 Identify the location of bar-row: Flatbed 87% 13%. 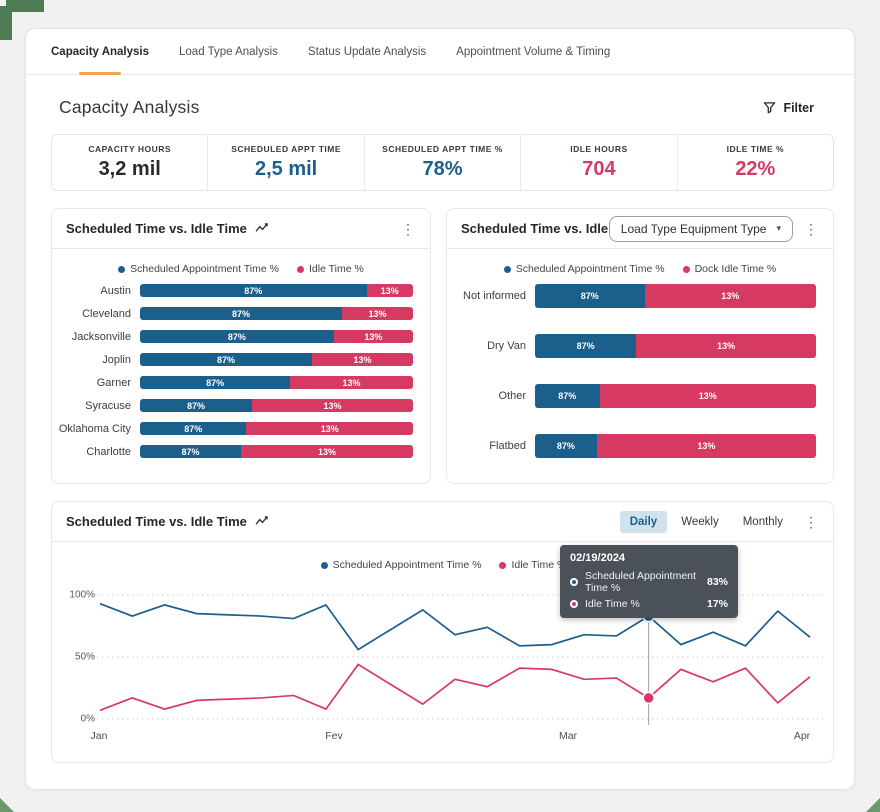
(631, 446).